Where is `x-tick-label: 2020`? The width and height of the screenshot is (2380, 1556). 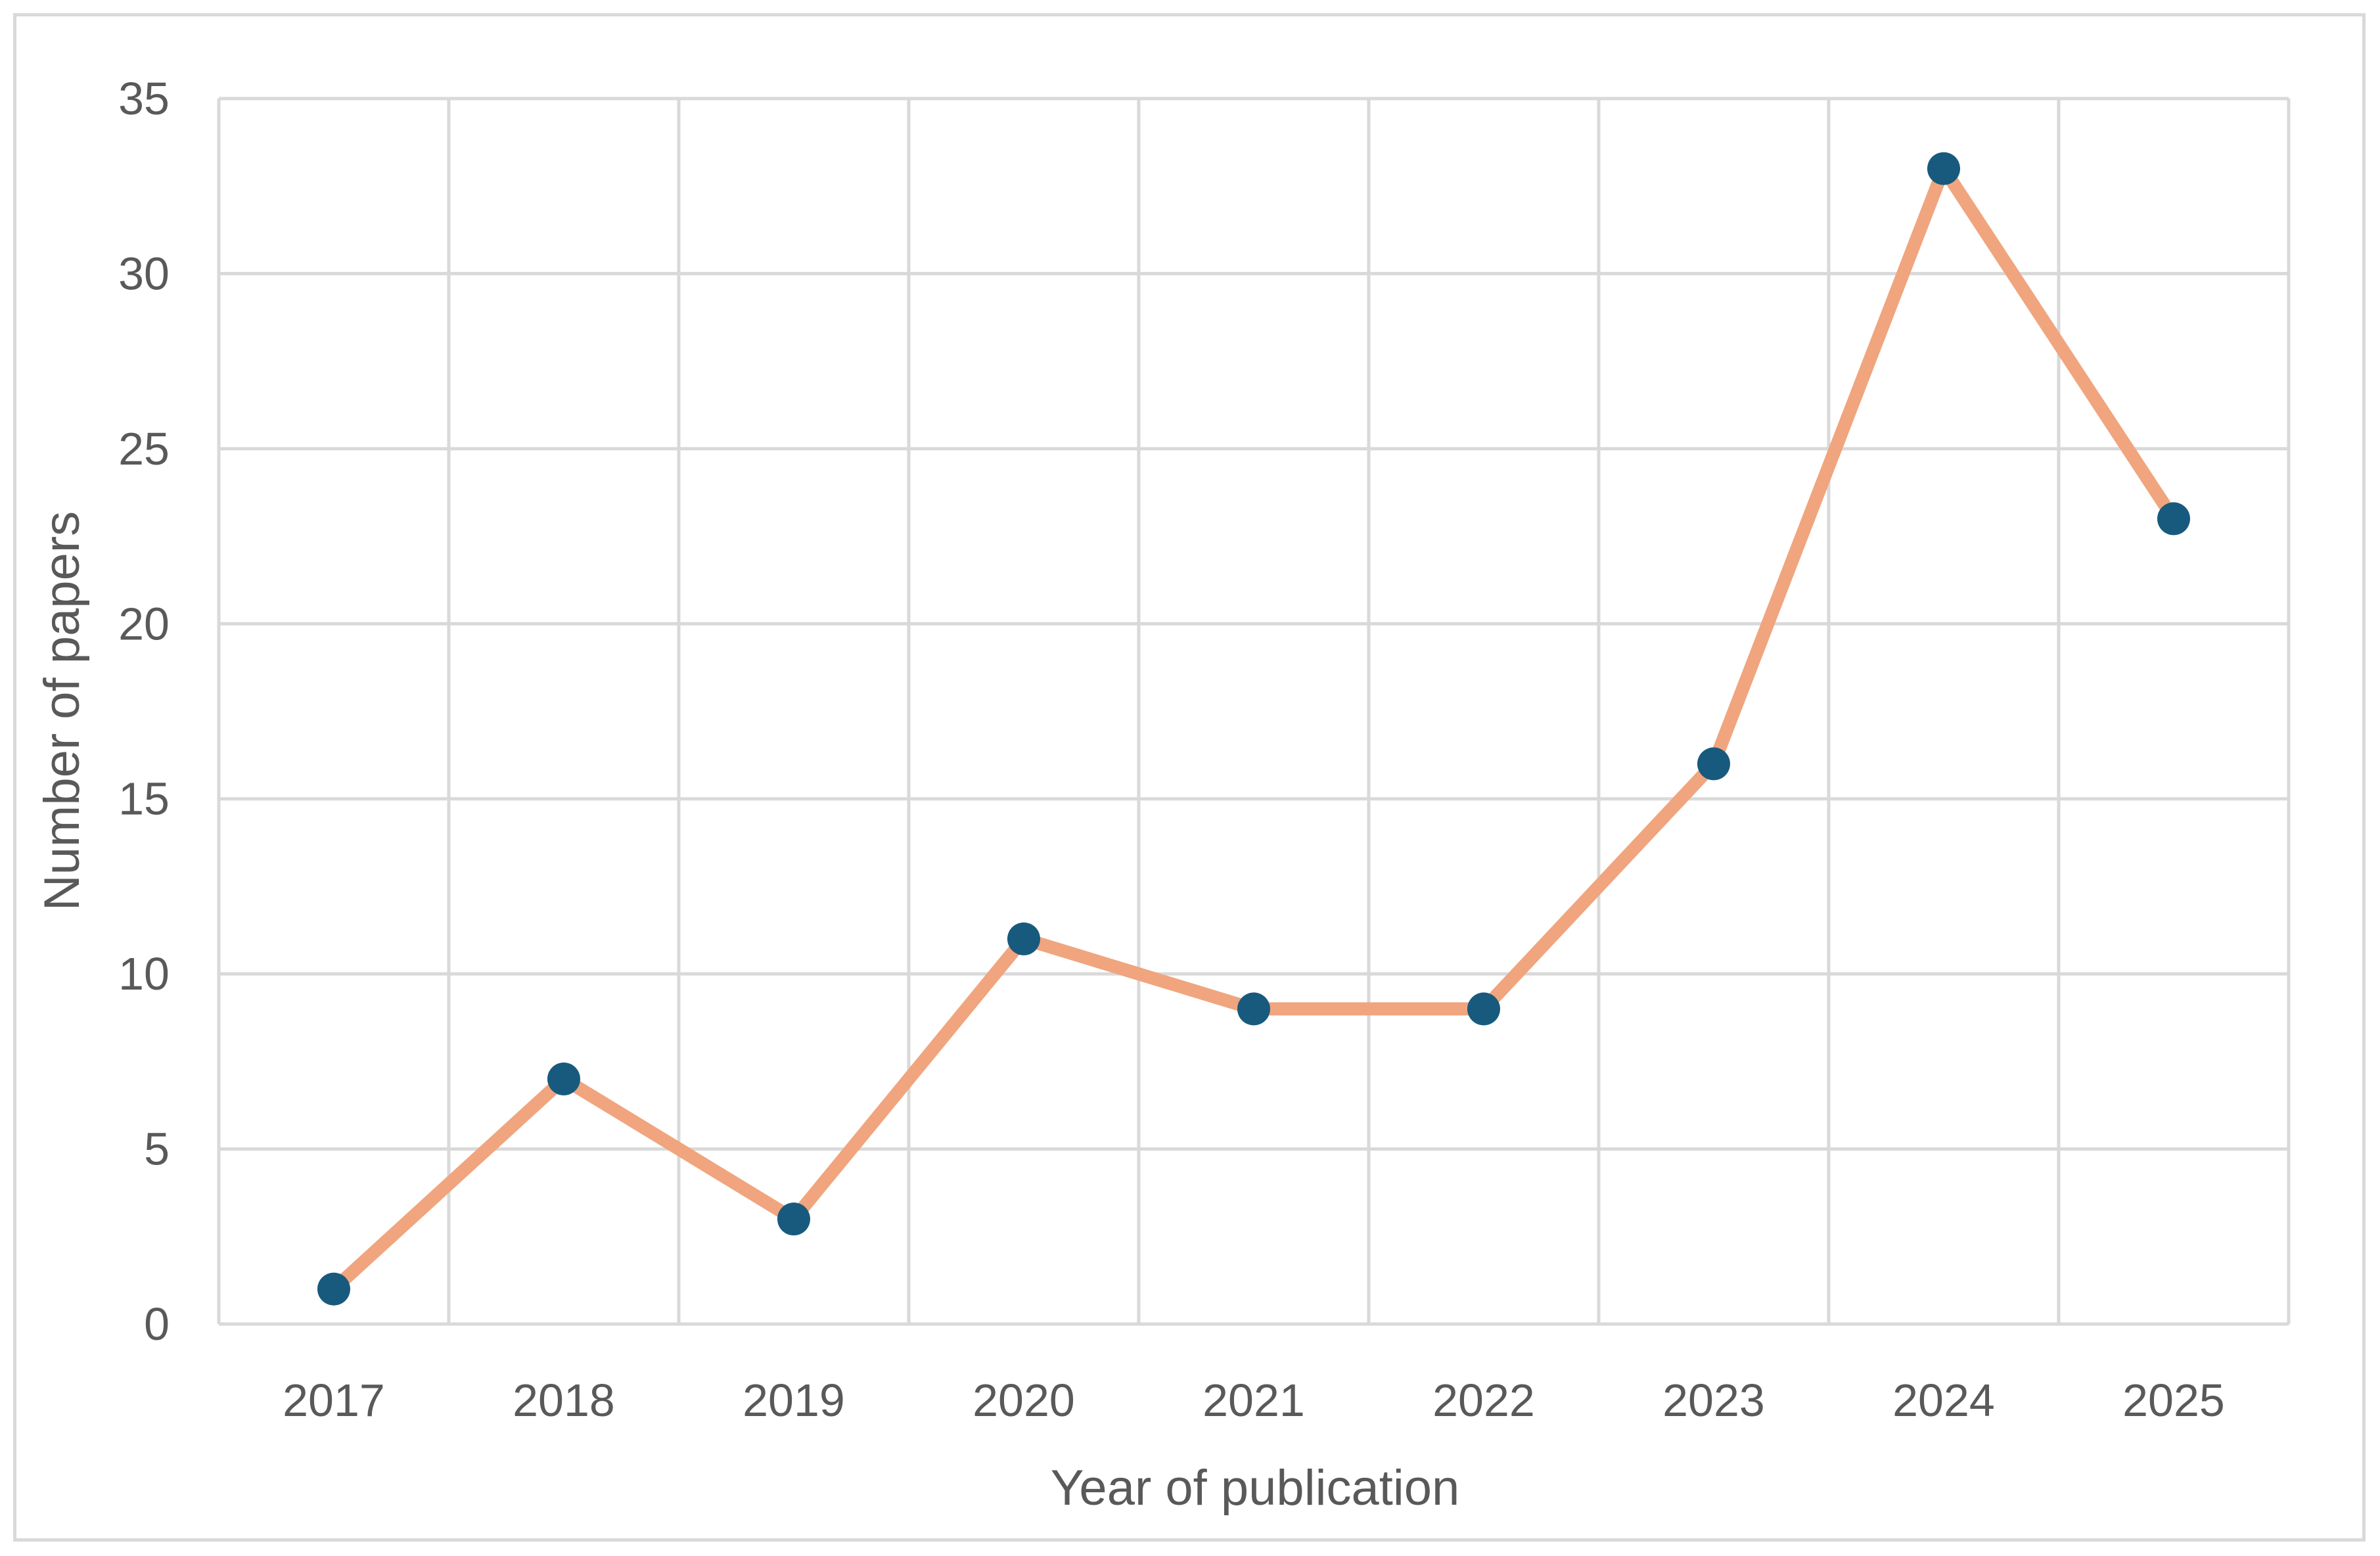 x-tick-label: 2020 is located at coordinates (1024, 1400).